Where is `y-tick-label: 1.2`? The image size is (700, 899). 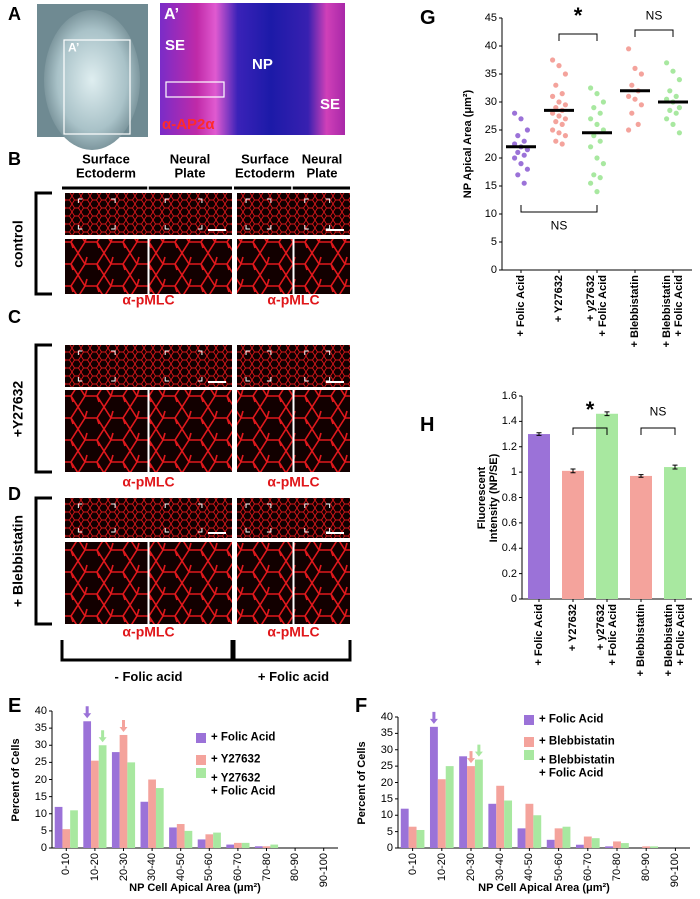
y-tick-label: 1.2 is located at coordinates (509, 446).